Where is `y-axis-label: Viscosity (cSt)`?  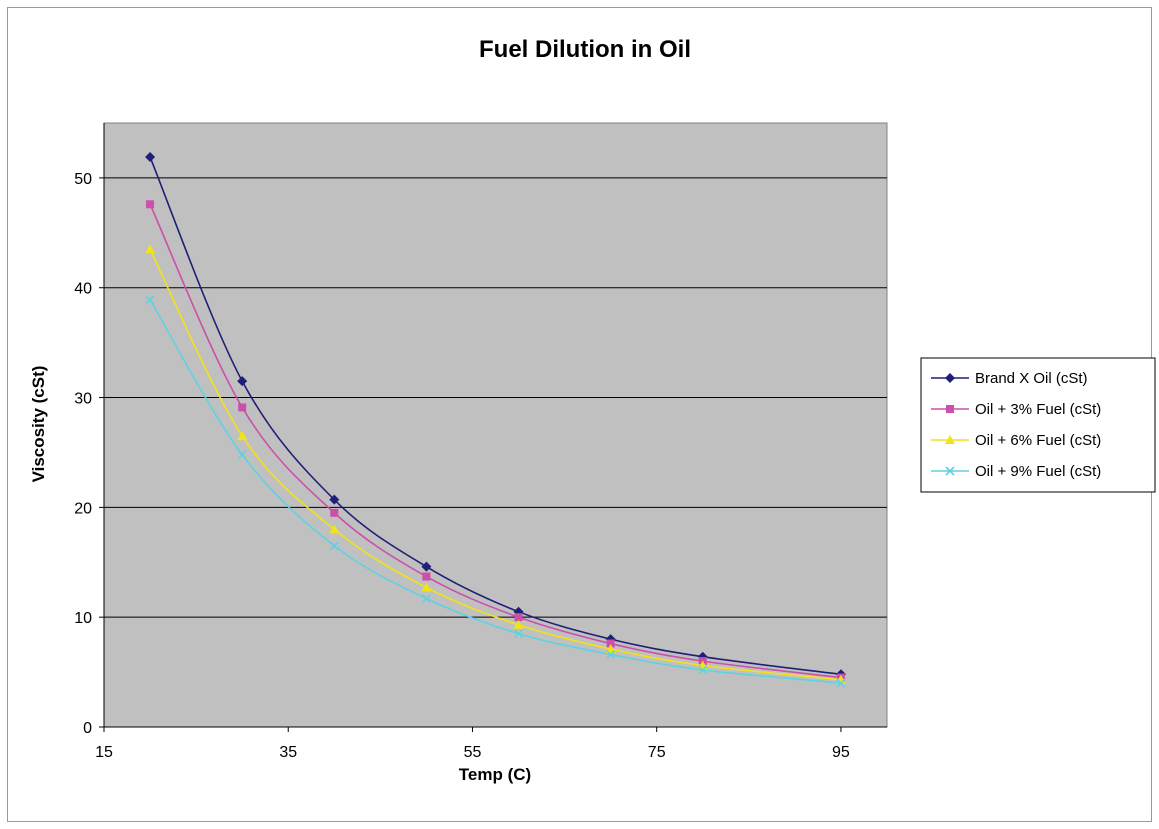
y-axis-label: Viscosity (cSt) is located at coordinates (38, 424).